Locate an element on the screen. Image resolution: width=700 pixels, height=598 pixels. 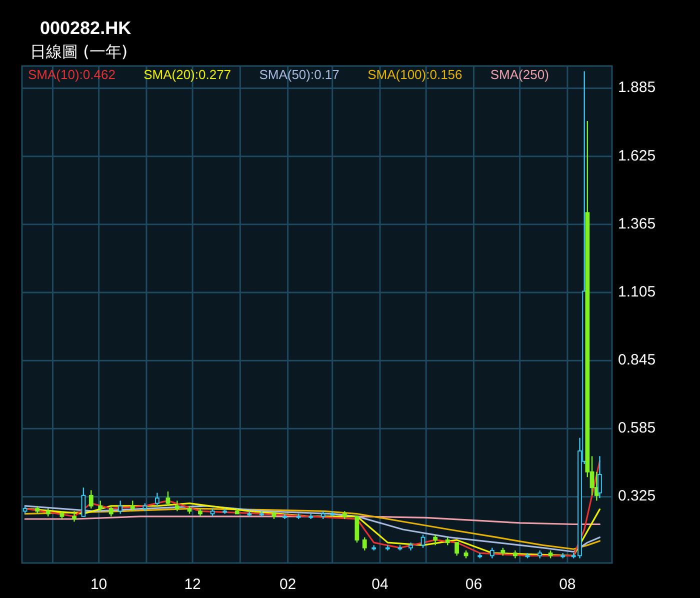
y-tick-label: 1.105 is located at coordinates (637, 291).